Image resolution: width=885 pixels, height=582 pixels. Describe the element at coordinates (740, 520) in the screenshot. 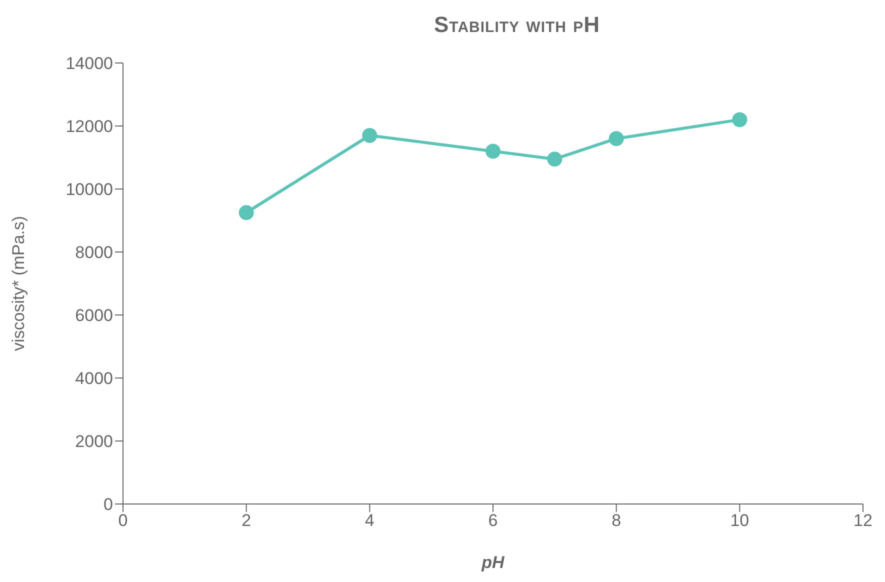

I see `x-tick-label: 10` at that location.